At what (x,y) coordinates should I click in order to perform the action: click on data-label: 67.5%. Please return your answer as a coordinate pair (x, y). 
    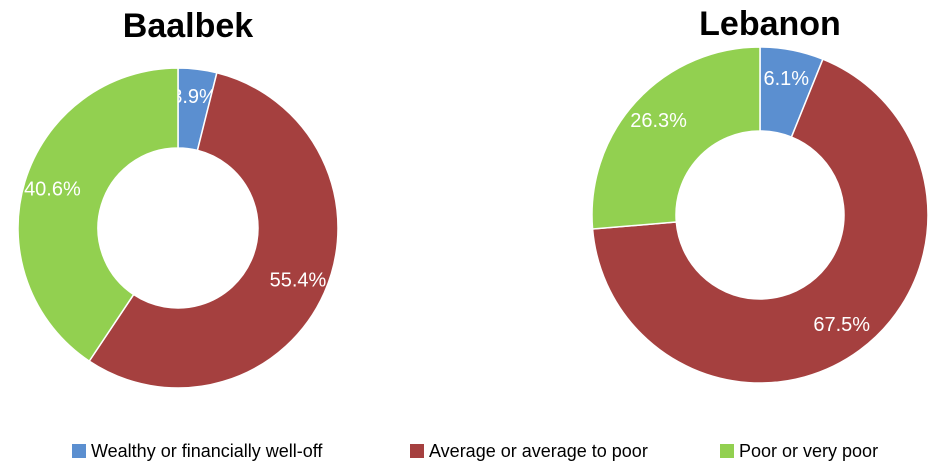
    Looking at the image, I should click on (841, 325).